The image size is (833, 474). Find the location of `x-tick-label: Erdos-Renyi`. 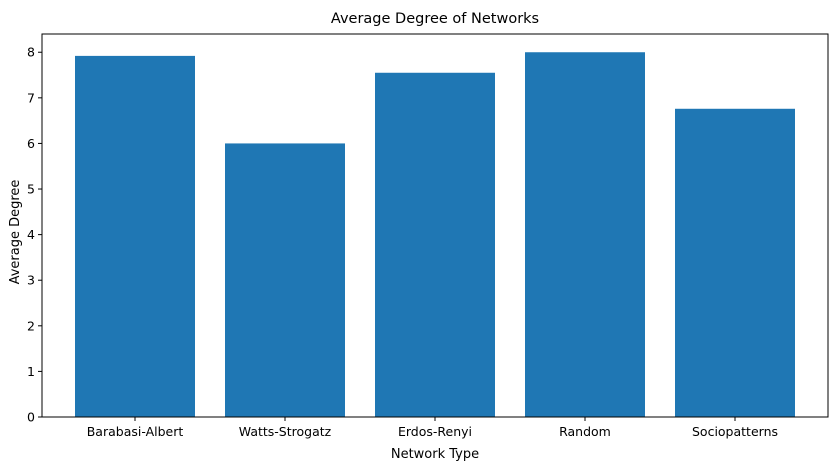

x-tick-label: Erdos-Renyi is located at coordinates (435, 431).